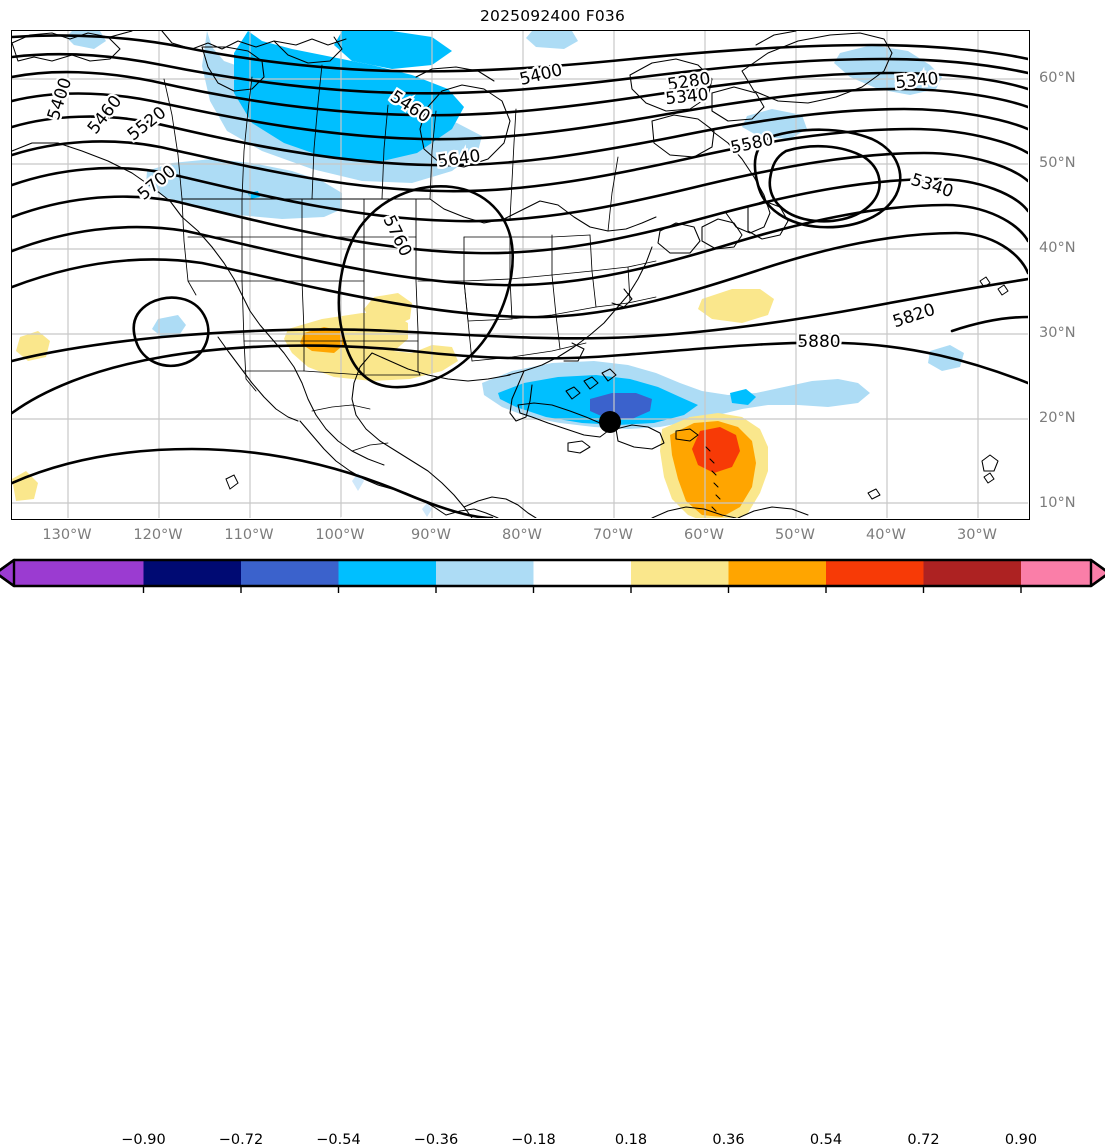 This screenshot has height=1148, width=1105. Describe the element at coordinates (431, 535) in the screenshot. I see `lon-label-90w: 90°W` at that location.